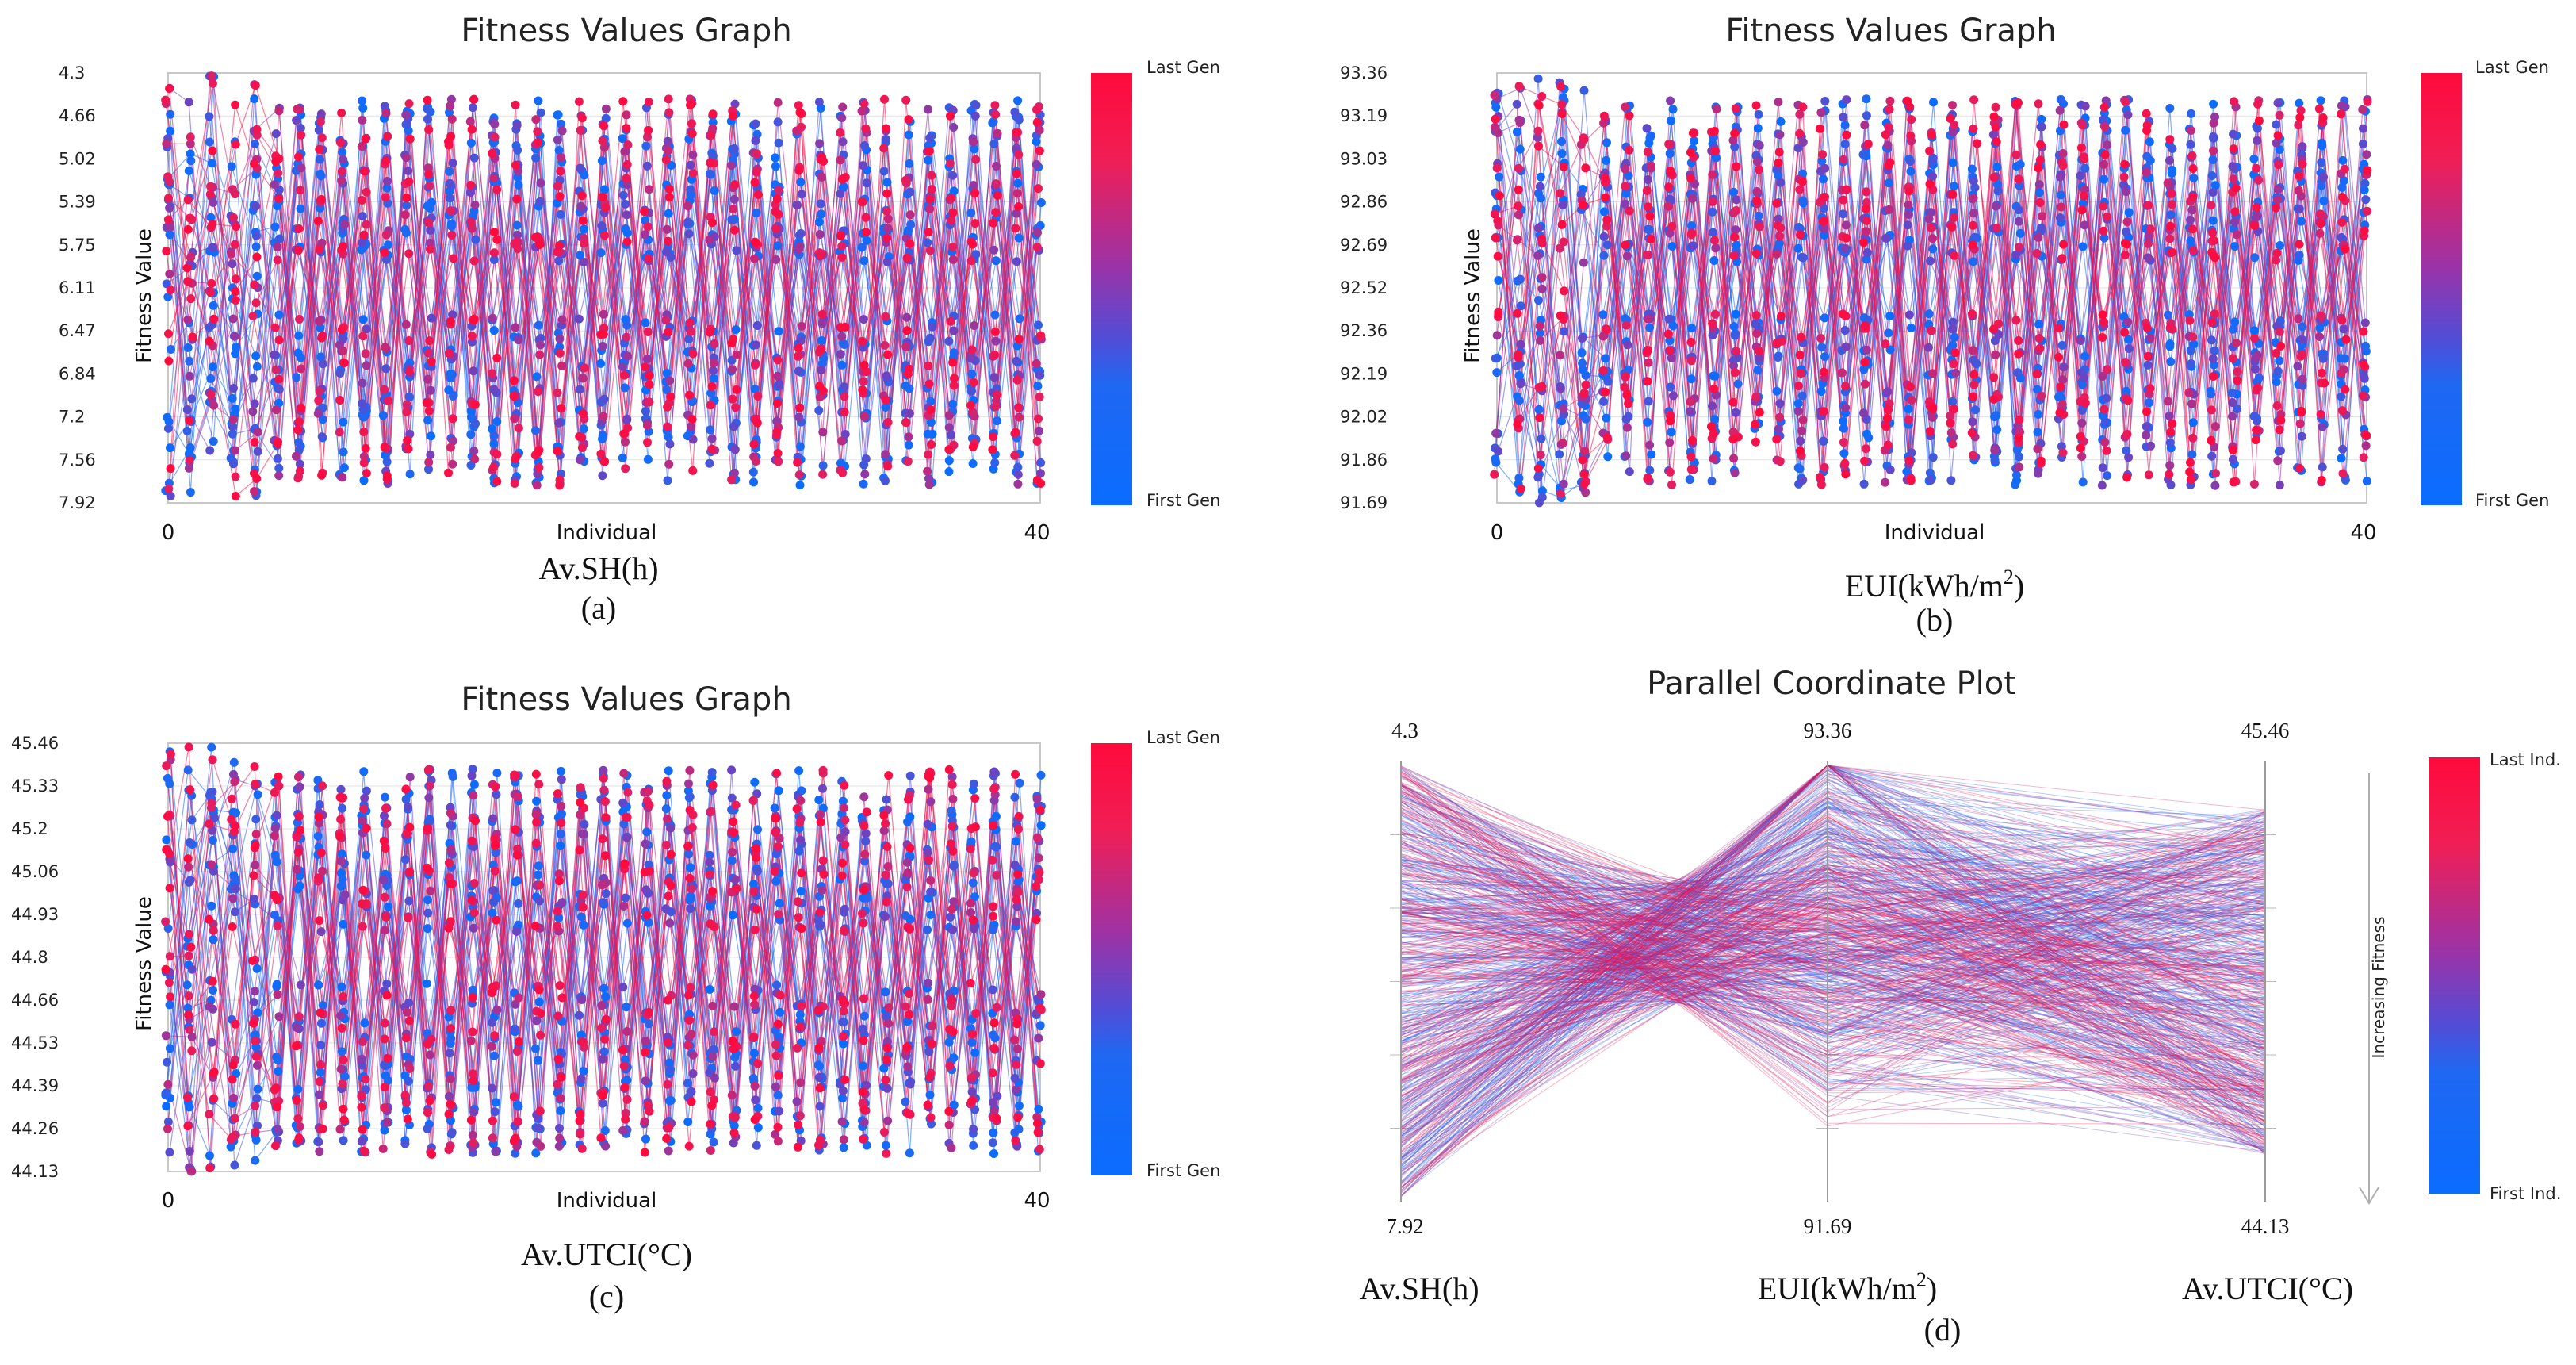 This screenshot has height=1365, width=2576. What do you see at coordinates (1183, 500) in the screenshot?
I see `panel-a-colorbar-bottom: First Gen` at bounding box center [1183, 500].